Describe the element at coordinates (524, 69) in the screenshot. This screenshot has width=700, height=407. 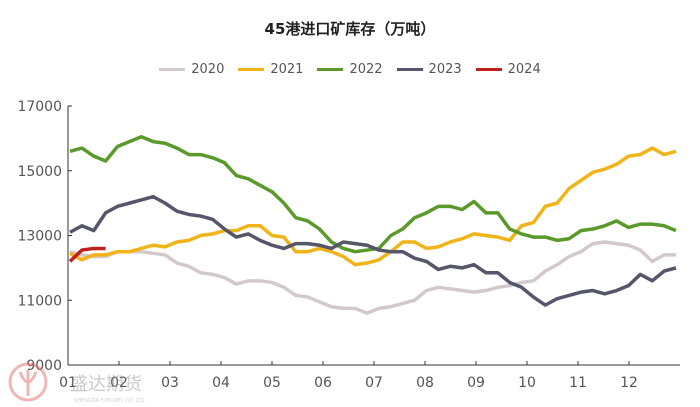
I see `legend-label: 2024` at that location.